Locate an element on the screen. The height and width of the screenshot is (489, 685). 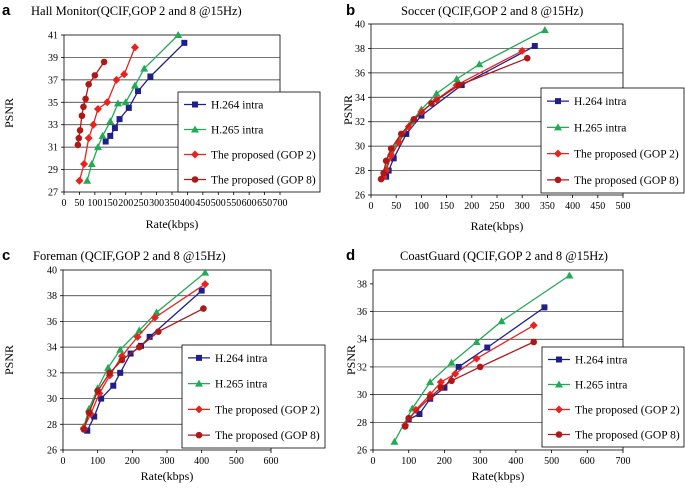
chart-c-xlabel: Rate(kbps) is located at coordinates (167, 476).